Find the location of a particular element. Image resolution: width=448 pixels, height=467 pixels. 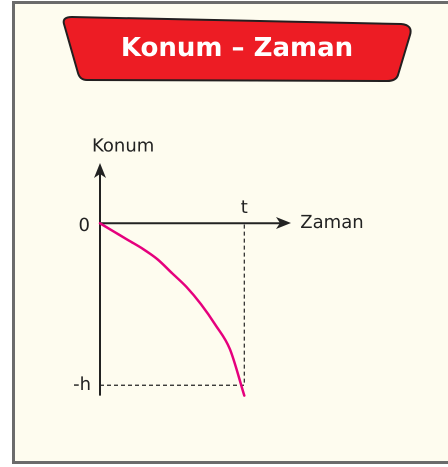

text: 0 is located at coordinates (84, 225).